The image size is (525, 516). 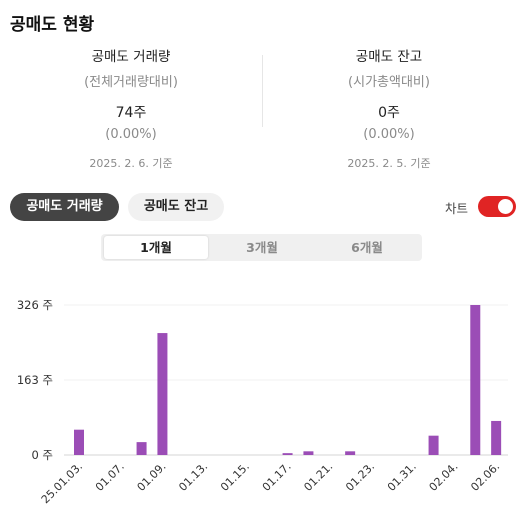 I want to click on period-selector: 1개월 3개월 6개월, so click(x=261, y=247).